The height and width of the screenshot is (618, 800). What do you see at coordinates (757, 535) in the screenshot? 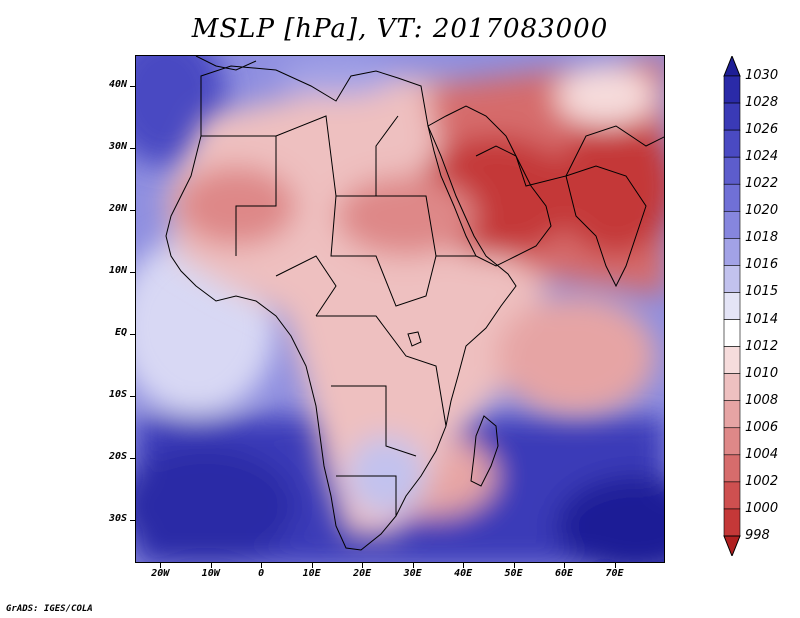
I see `colorbar-level-label: 998` at bounding box center [757, 535].